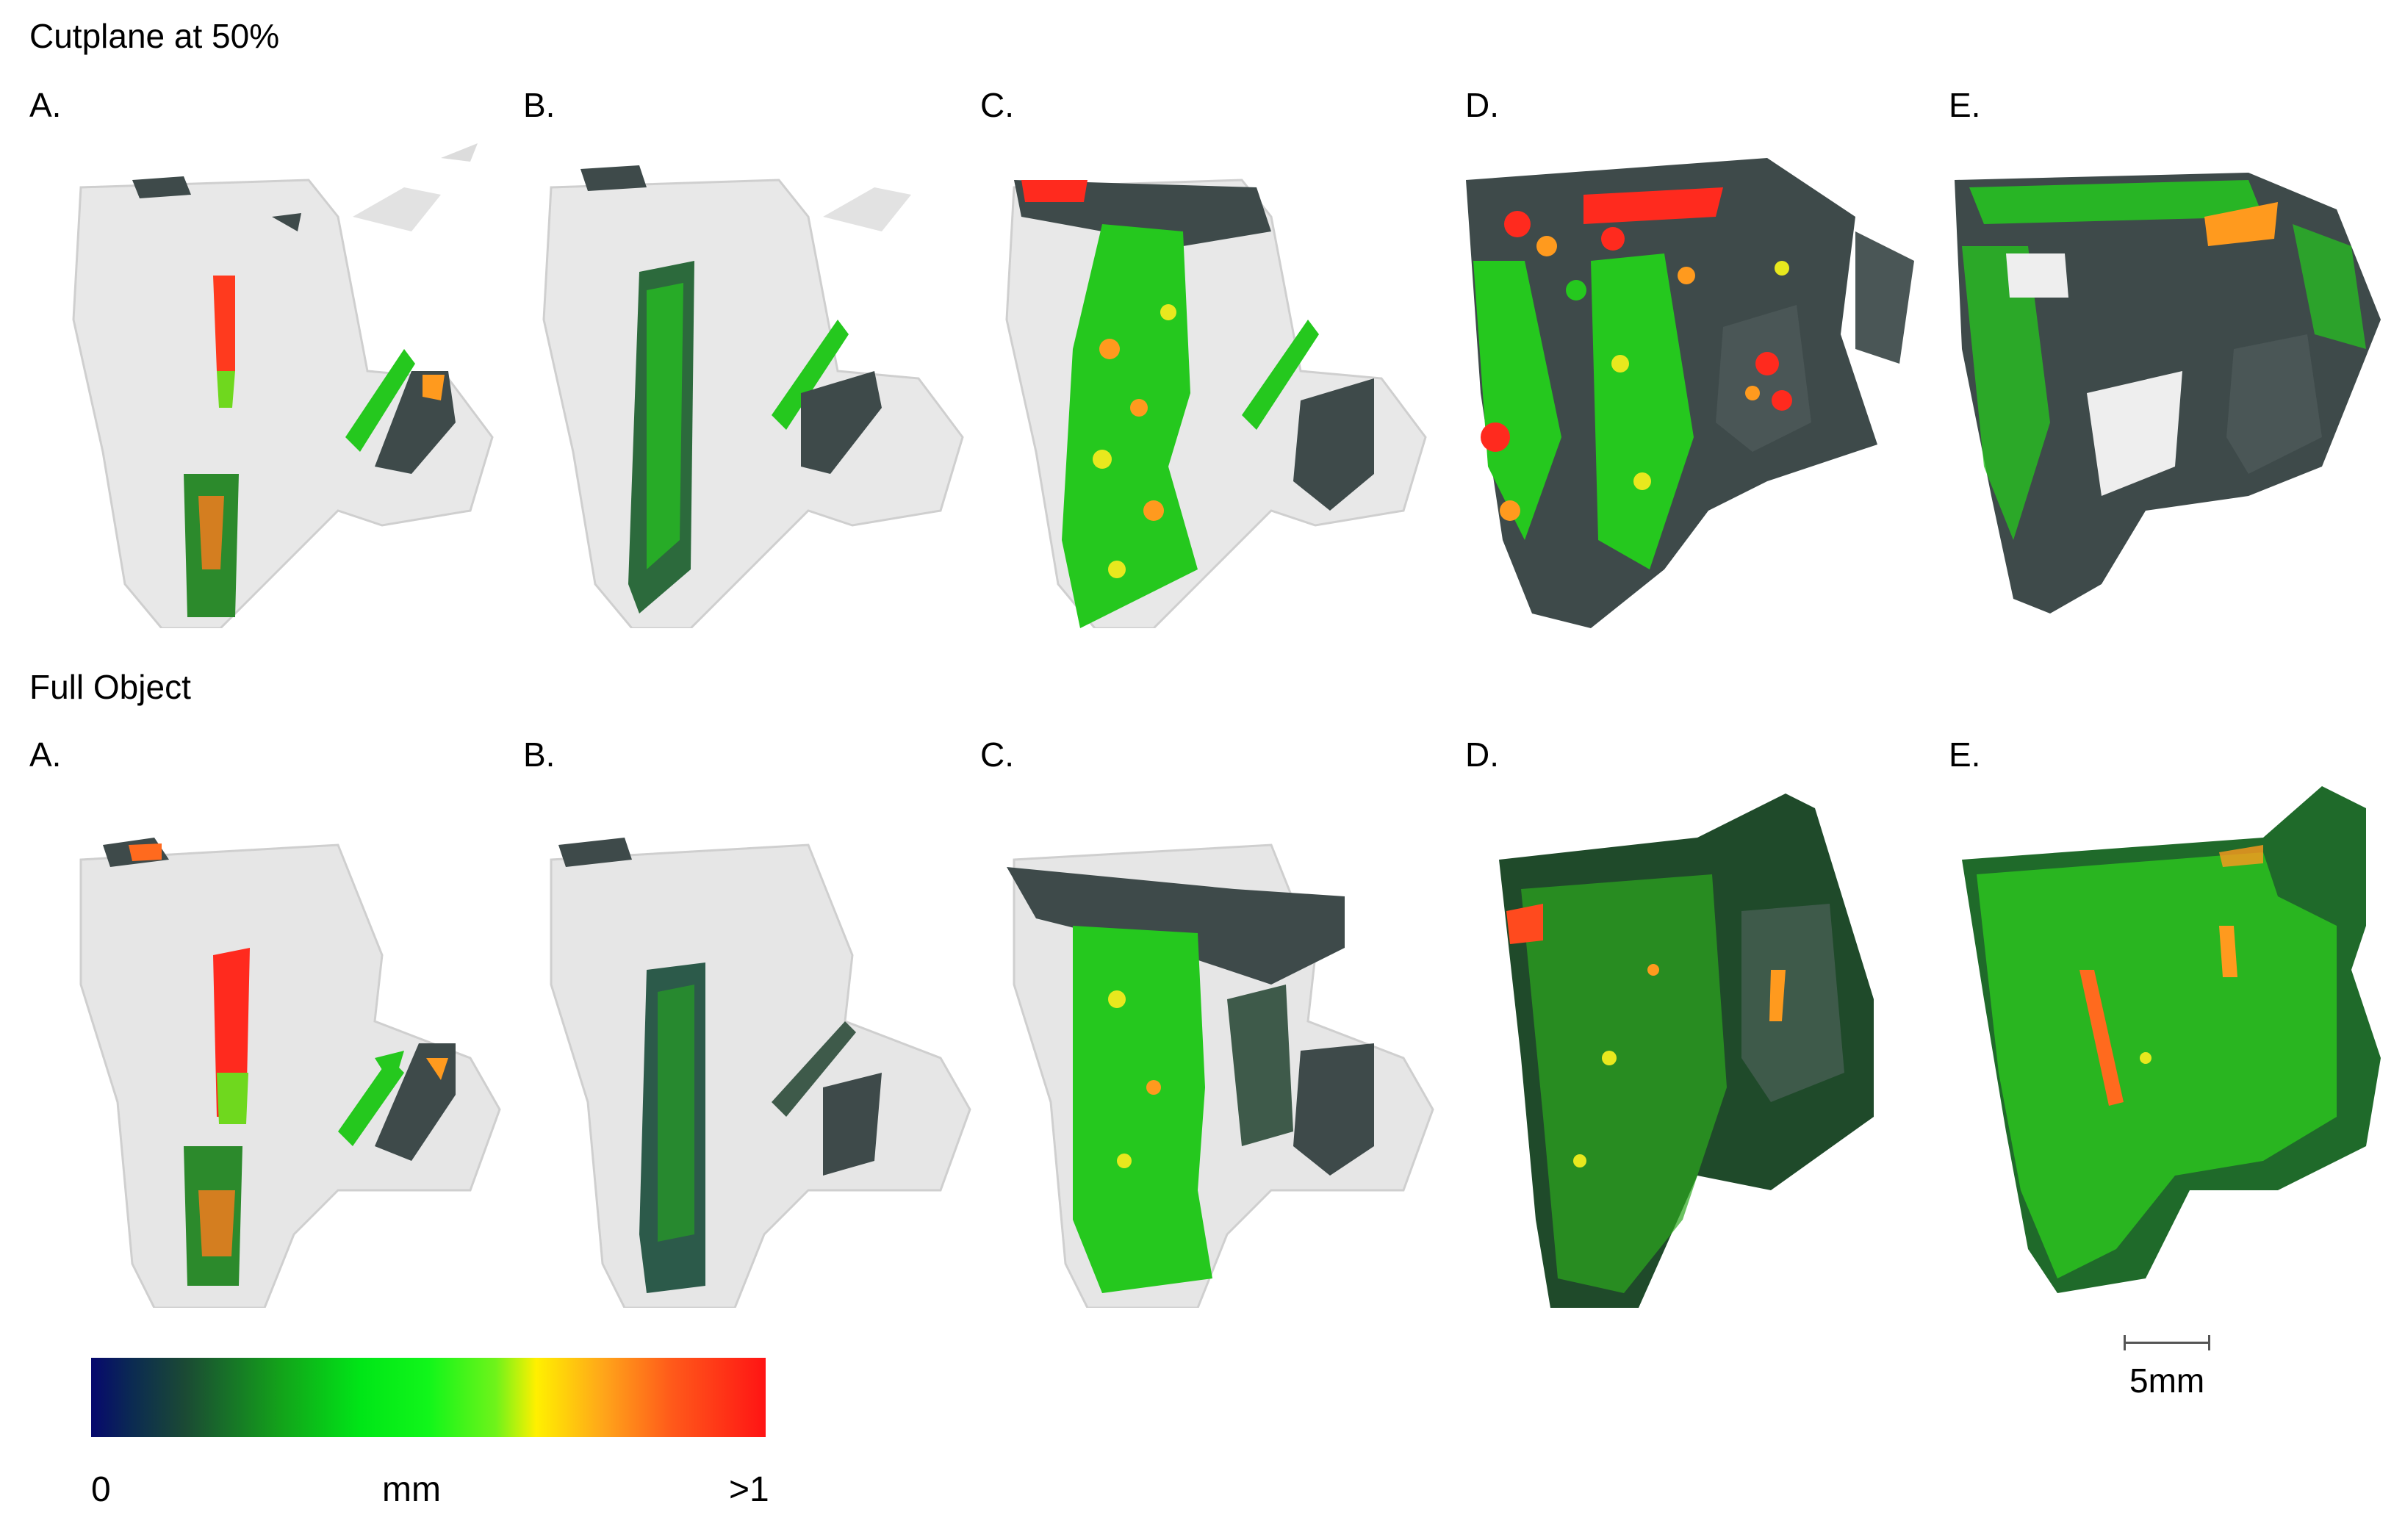 The width and height of the screenshot is (2405, 1540). What do you see at coordinates (757, 1043) in the screenshot?
I see `render-panel-b-full` at bounding box center [757, 1043].